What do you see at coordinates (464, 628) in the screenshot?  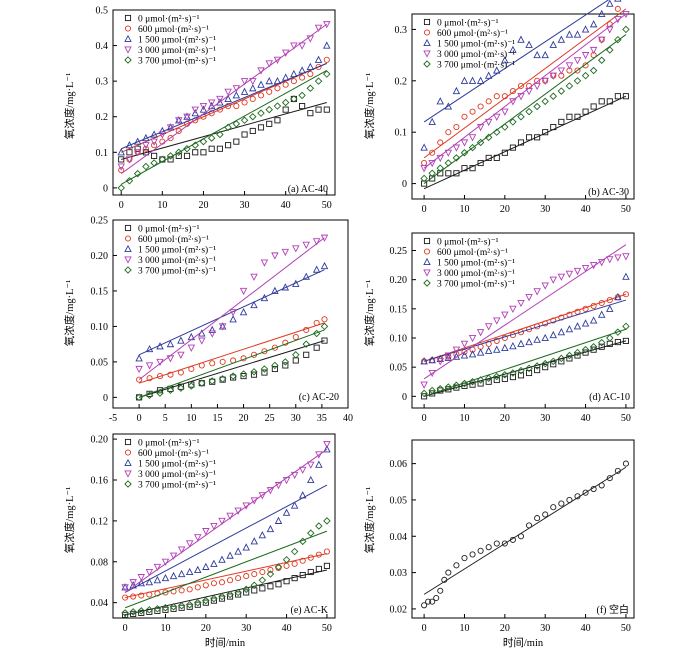 I see `x-tick-label-f-1: 10` at bounding box center [464, 628].